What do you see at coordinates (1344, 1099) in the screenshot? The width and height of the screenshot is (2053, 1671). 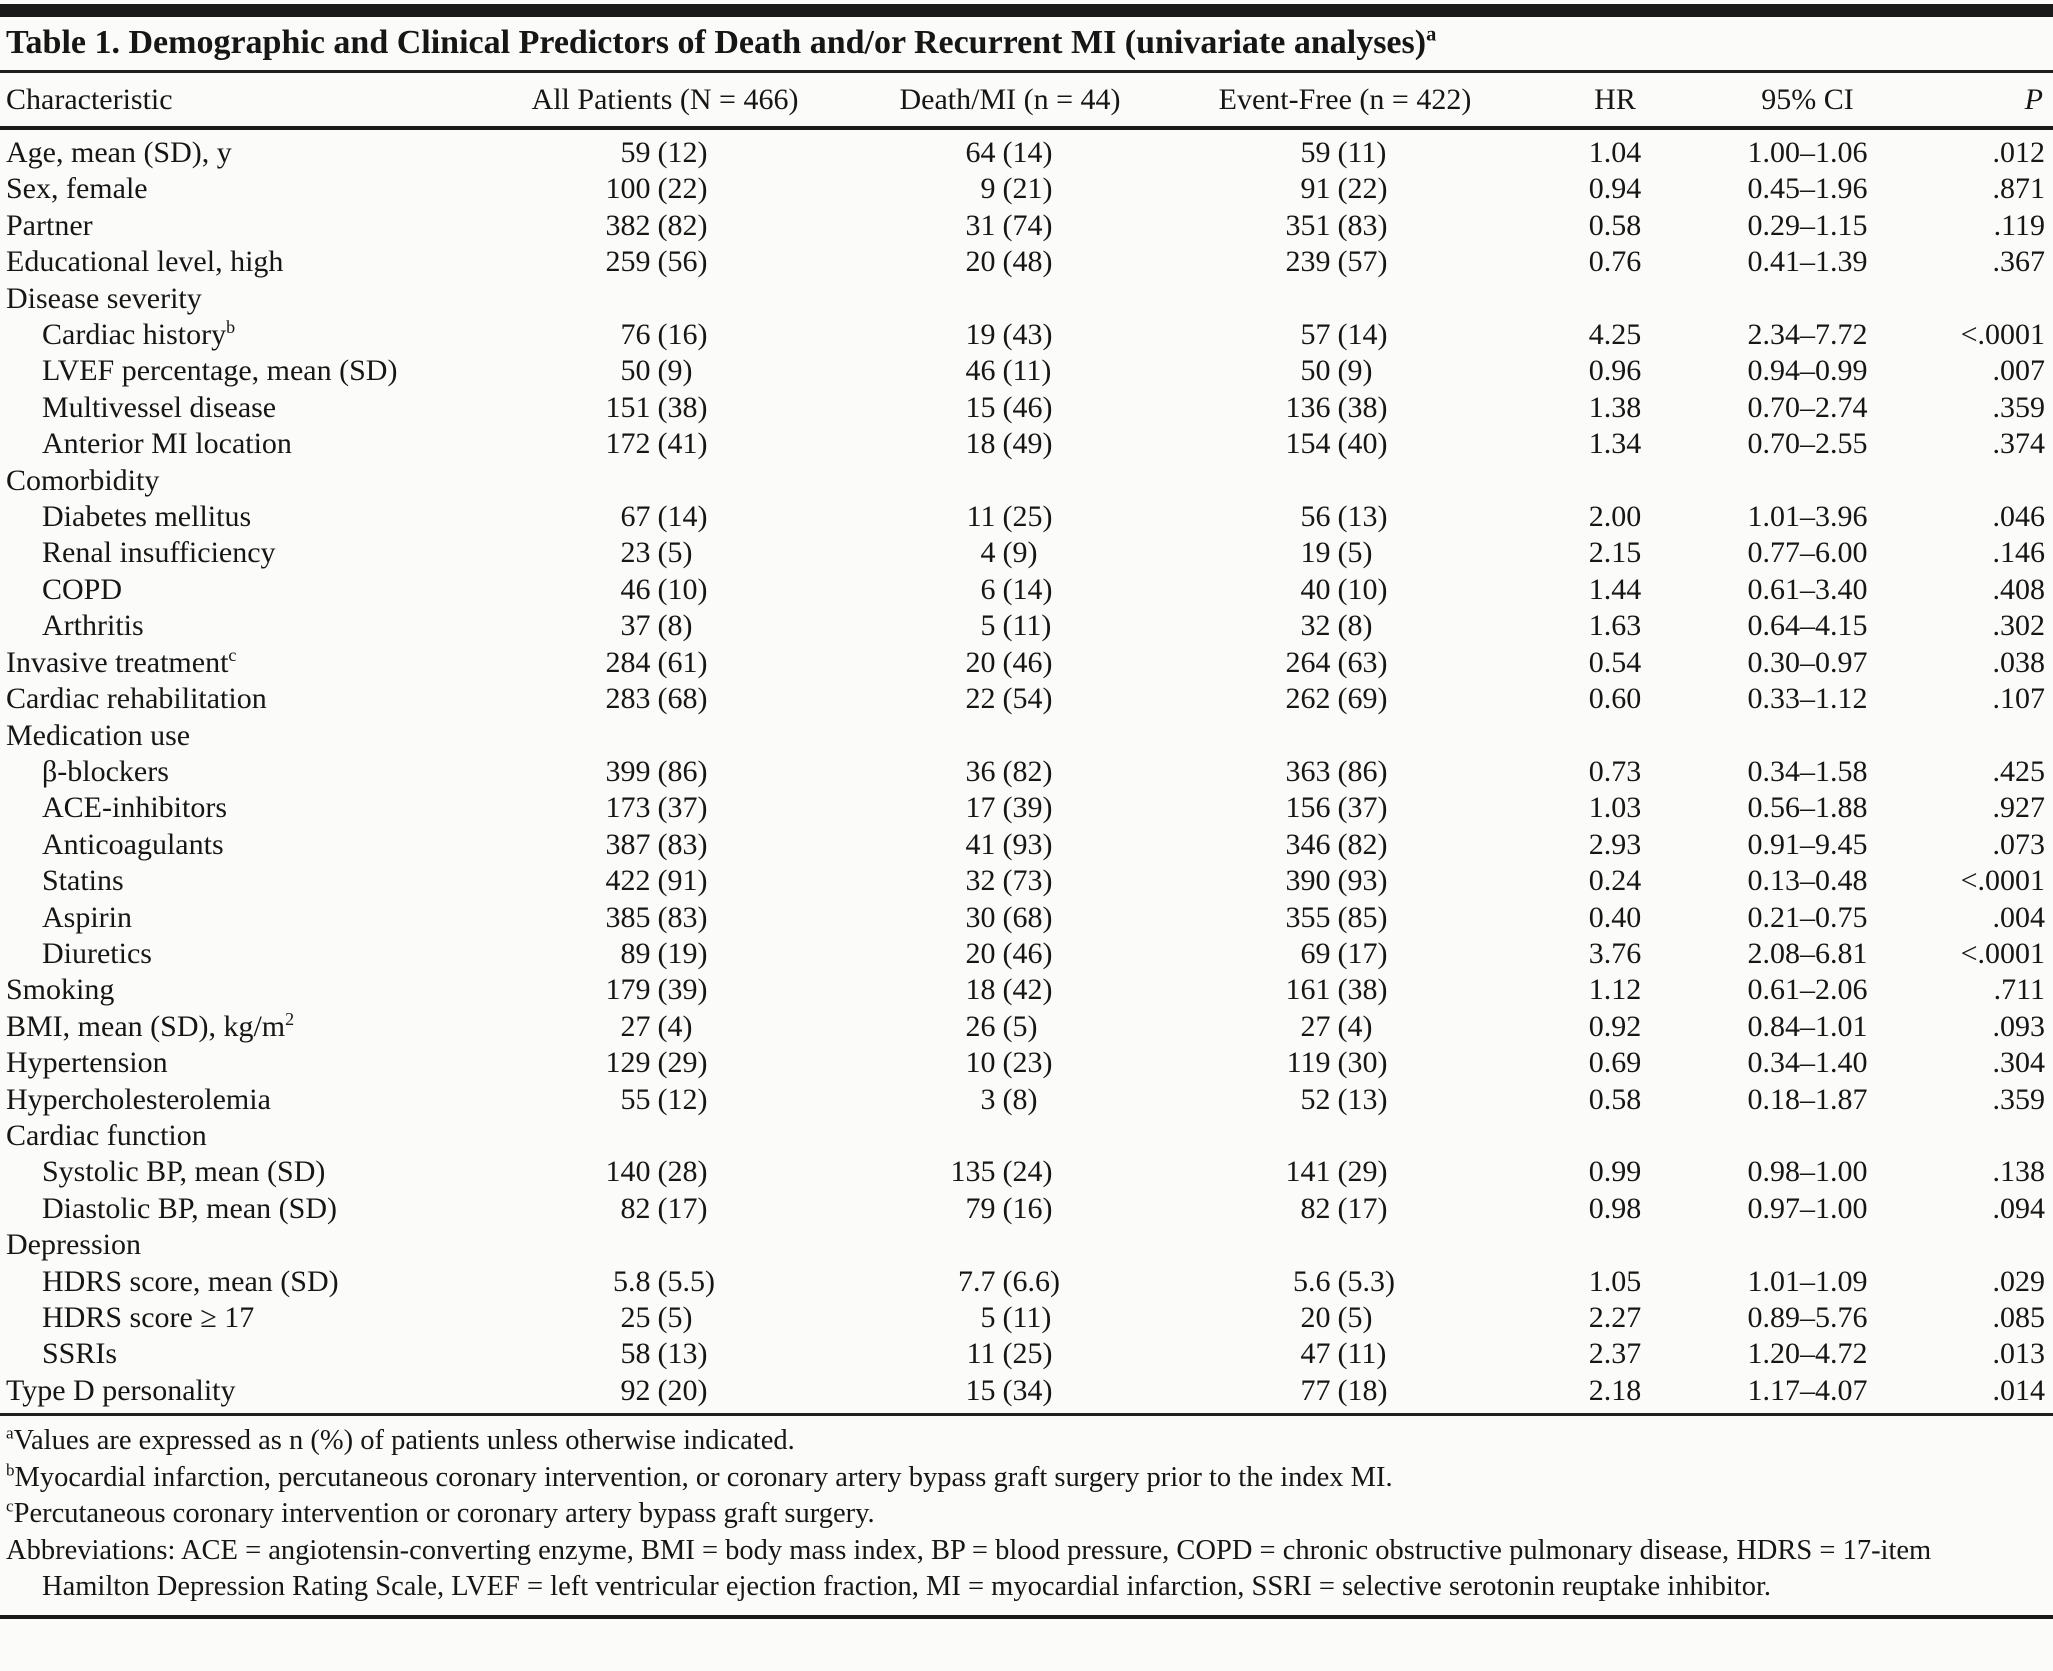 I see `cell-event-free: 52 (13)` at bounding box center [1344, 1099].